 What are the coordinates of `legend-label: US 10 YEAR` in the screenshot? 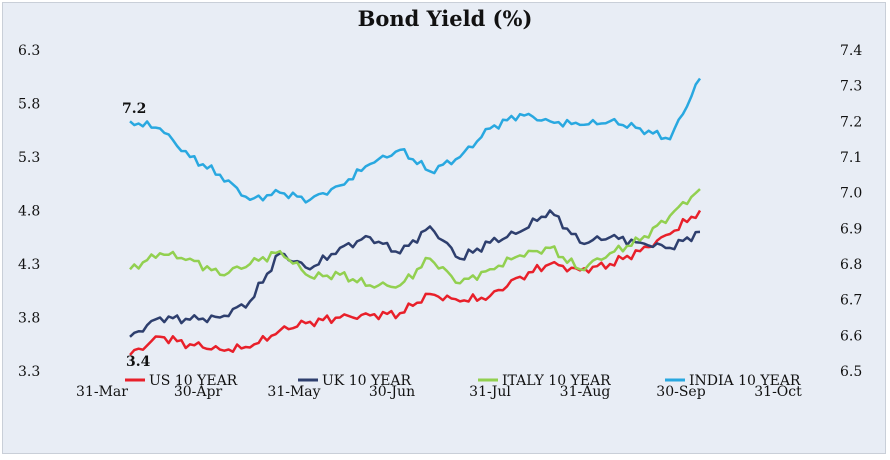 It's located at (193, 381).